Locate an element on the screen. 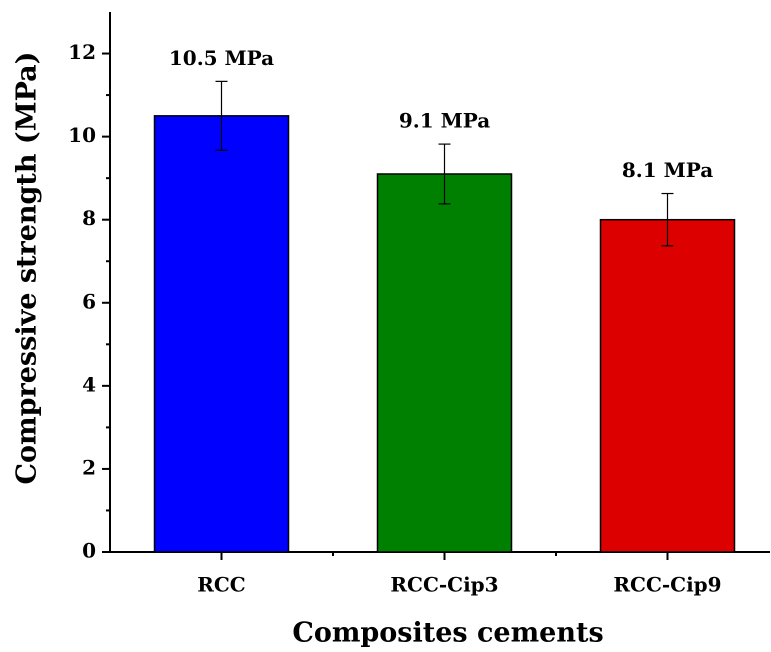 Image resolution: width=771 pixels, height=652 pixels. annotation: 8.1 MPa is located at coordinates (667, 170).